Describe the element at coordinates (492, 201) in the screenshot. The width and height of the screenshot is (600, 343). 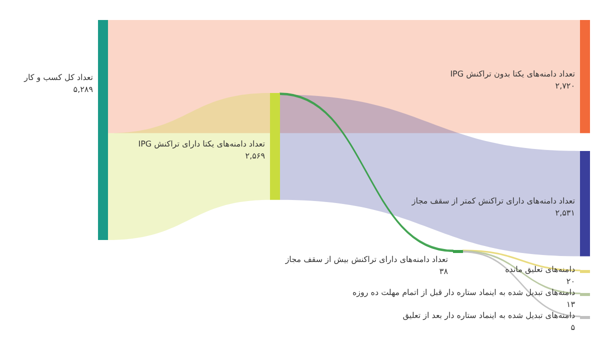
I see `category-label: تعداد دامنه‌های دارای تراکنش کمتر از سقف مجاز` at that location.